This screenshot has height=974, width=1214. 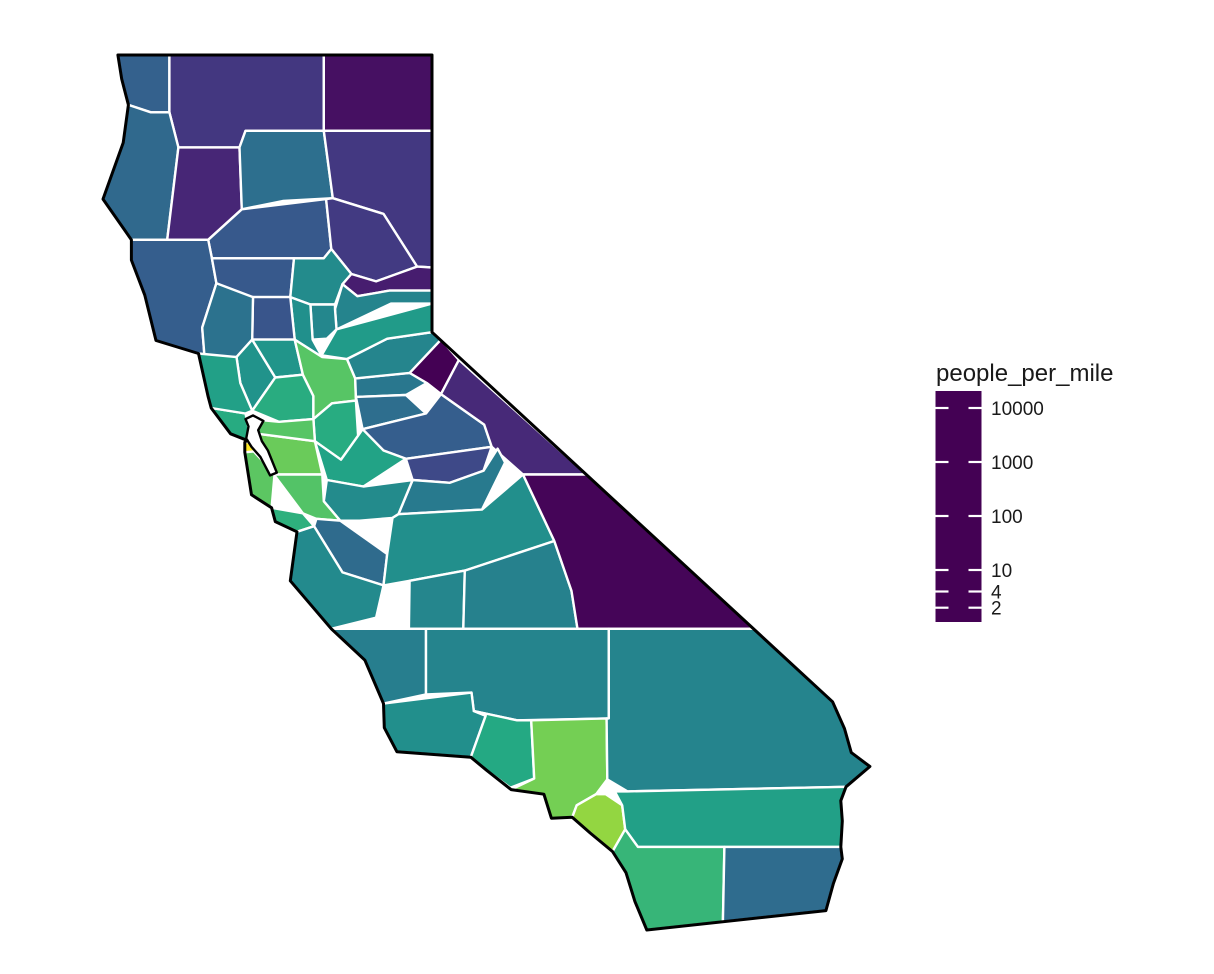 What do you see at coordinates (996, 592) in the screenshot?
I see `legend-tick-label: 4` at bounding box center [996, 592].